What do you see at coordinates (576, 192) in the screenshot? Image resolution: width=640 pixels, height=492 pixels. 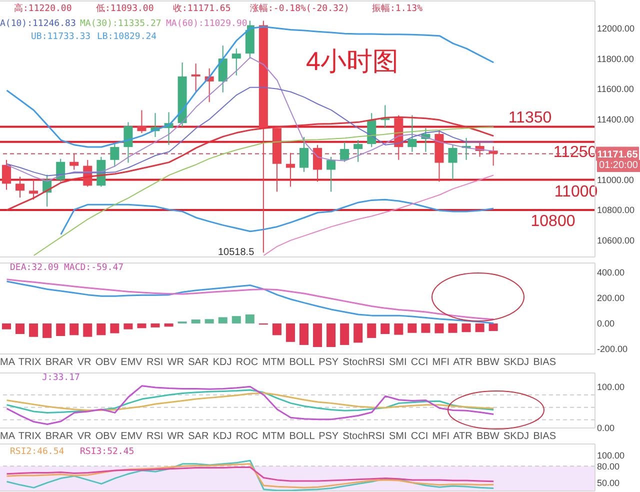 I see `ref-line-label: 11000` at bounding box center [576, 192].